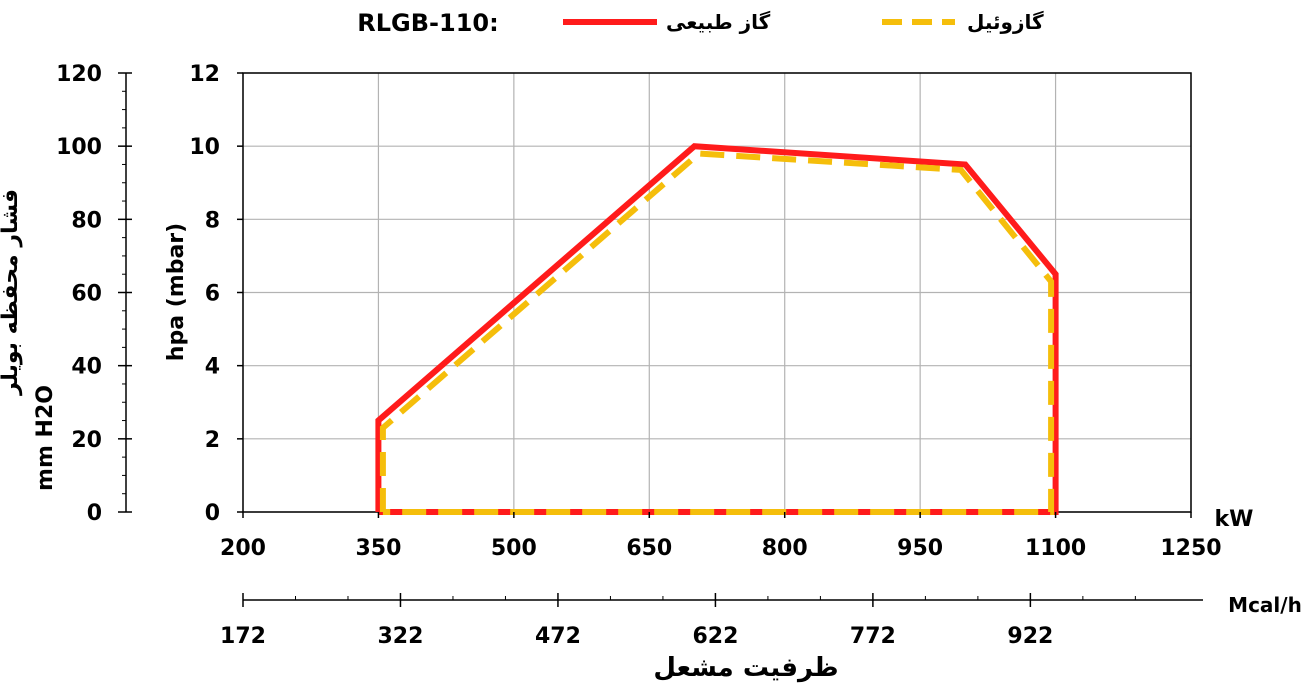 This screenshot has height=683, width=1303. What do you see at coordinates (86, 220) in the screenshot?
I see `secondary-y-tick-label: 80` at bounding box center [86, 220].